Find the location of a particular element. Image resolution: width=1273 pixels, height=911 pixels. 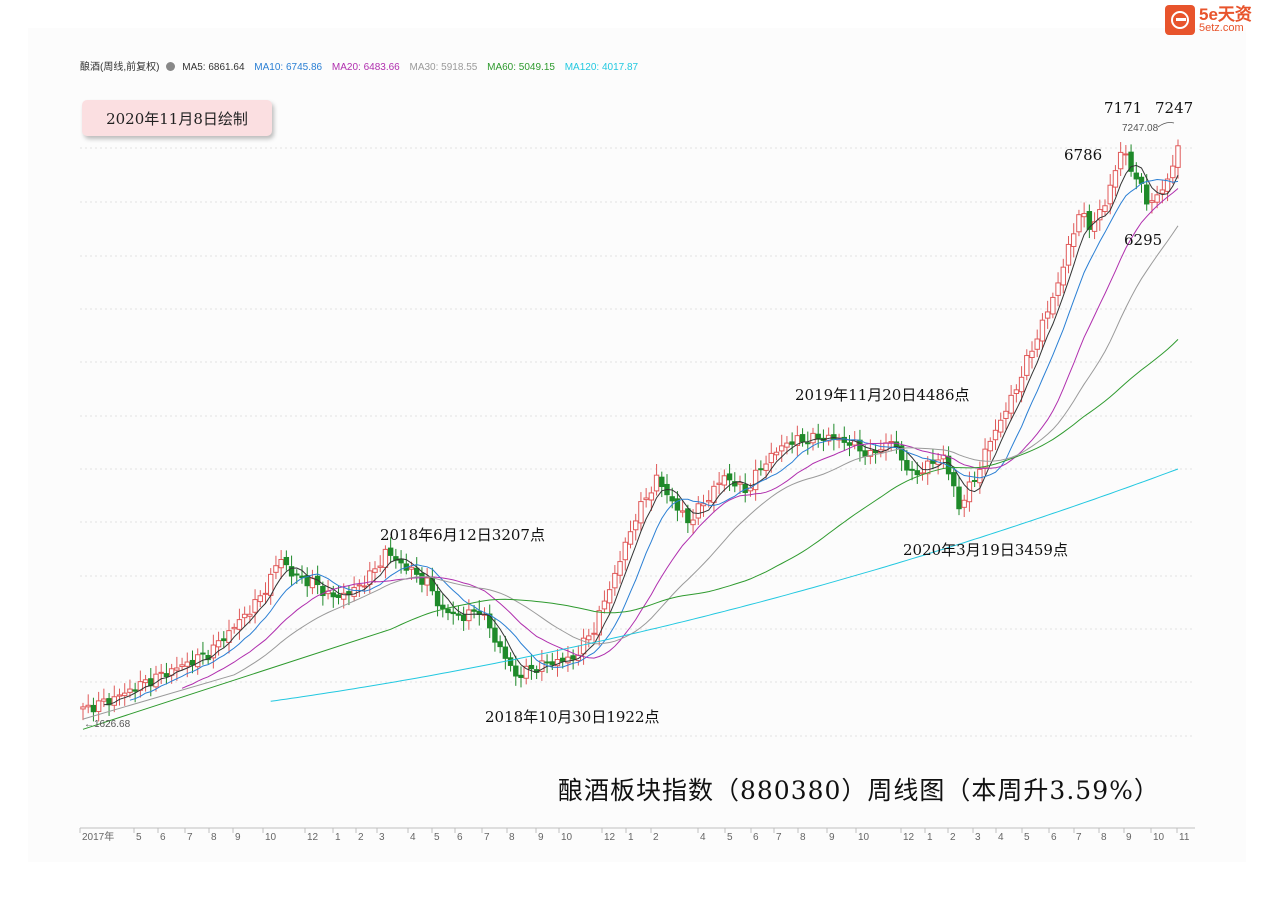

x-tick-label: 3 is located at coordinates (382, 837).